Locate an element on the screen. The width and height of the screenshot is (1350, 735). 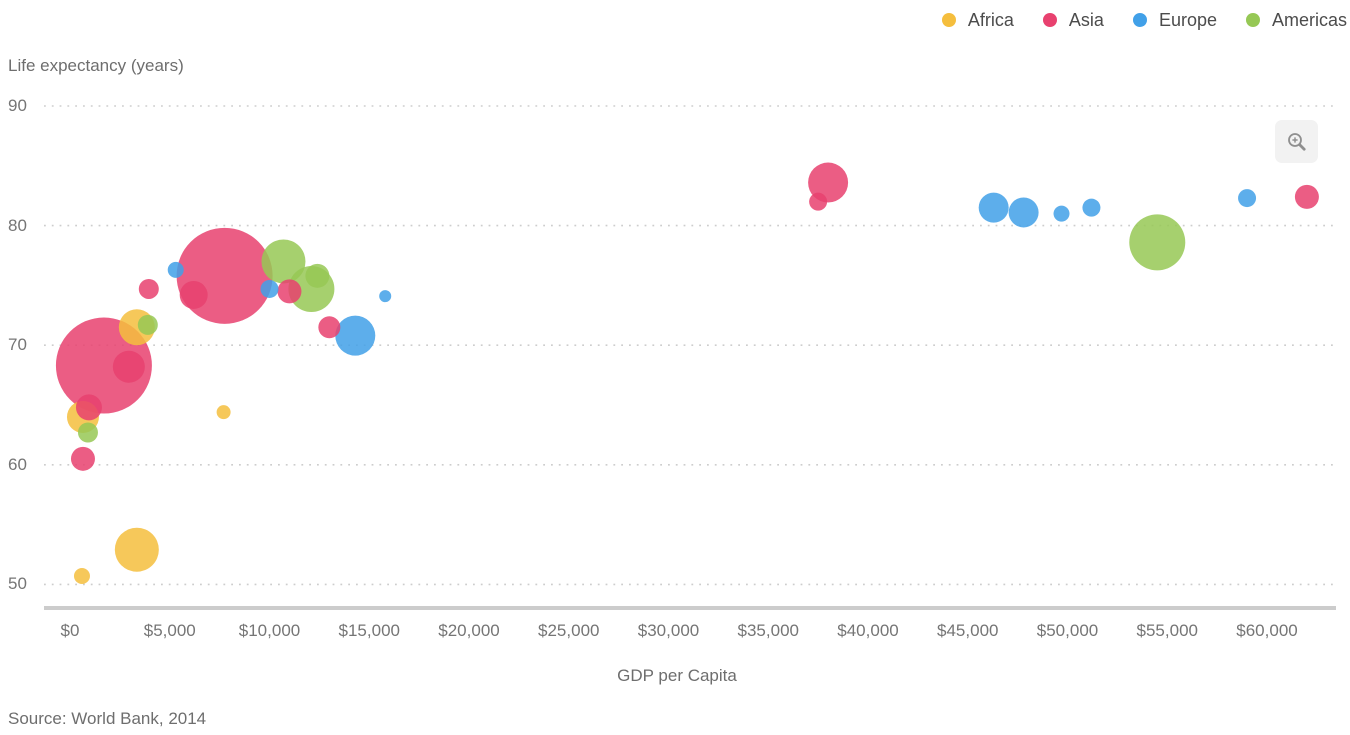
legend-item-europe: Europe is located at coordinates (1174, 20).